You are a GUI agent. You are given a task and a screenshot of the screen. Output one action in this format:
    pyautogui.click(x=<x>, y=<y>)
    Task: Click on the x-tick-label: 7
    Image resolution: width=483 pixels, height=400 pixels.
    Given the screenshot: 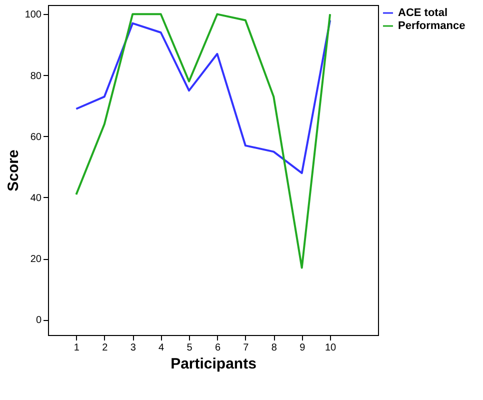 What is the action you would take?
    pyautogui.click(x=246, y=348)
    